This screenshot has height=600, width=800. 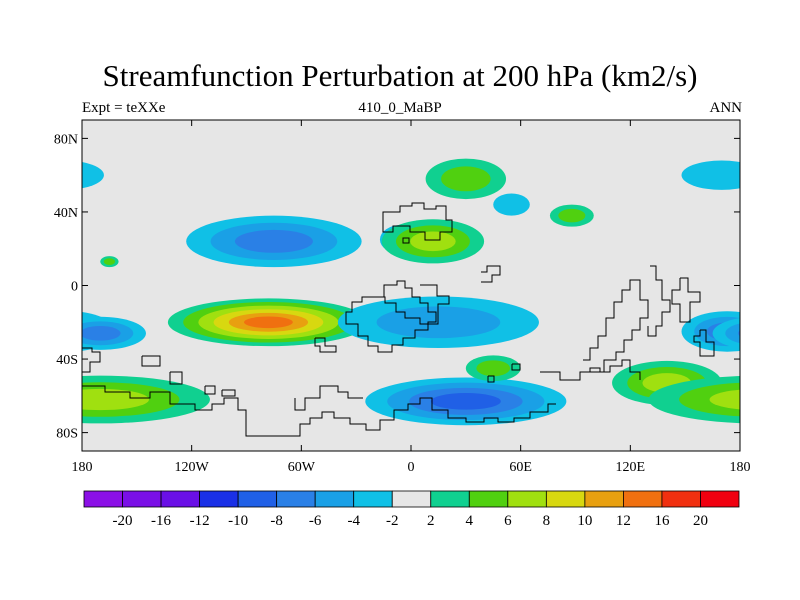 What do you see at coordinates (431, 521) in the screenshot?
I see `colorbar-label: 2` at bounding box center [431, 521].